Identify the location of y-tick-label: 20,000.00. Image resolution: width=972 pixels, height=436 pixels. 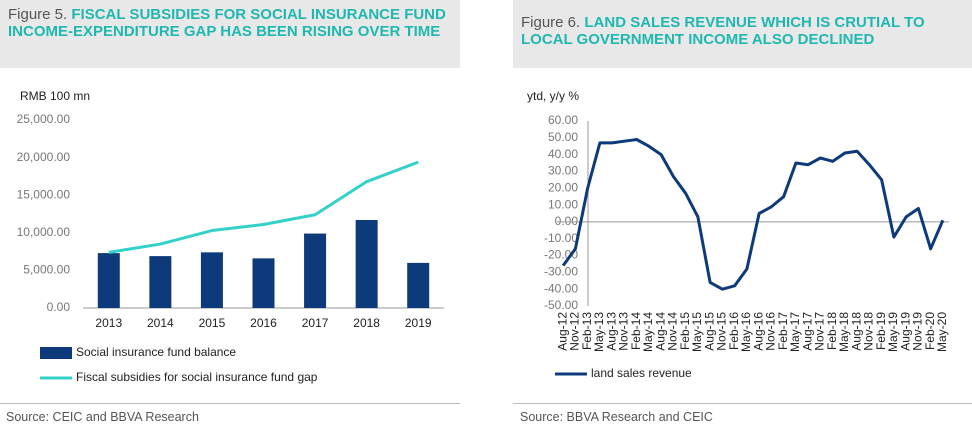
(44, 157).